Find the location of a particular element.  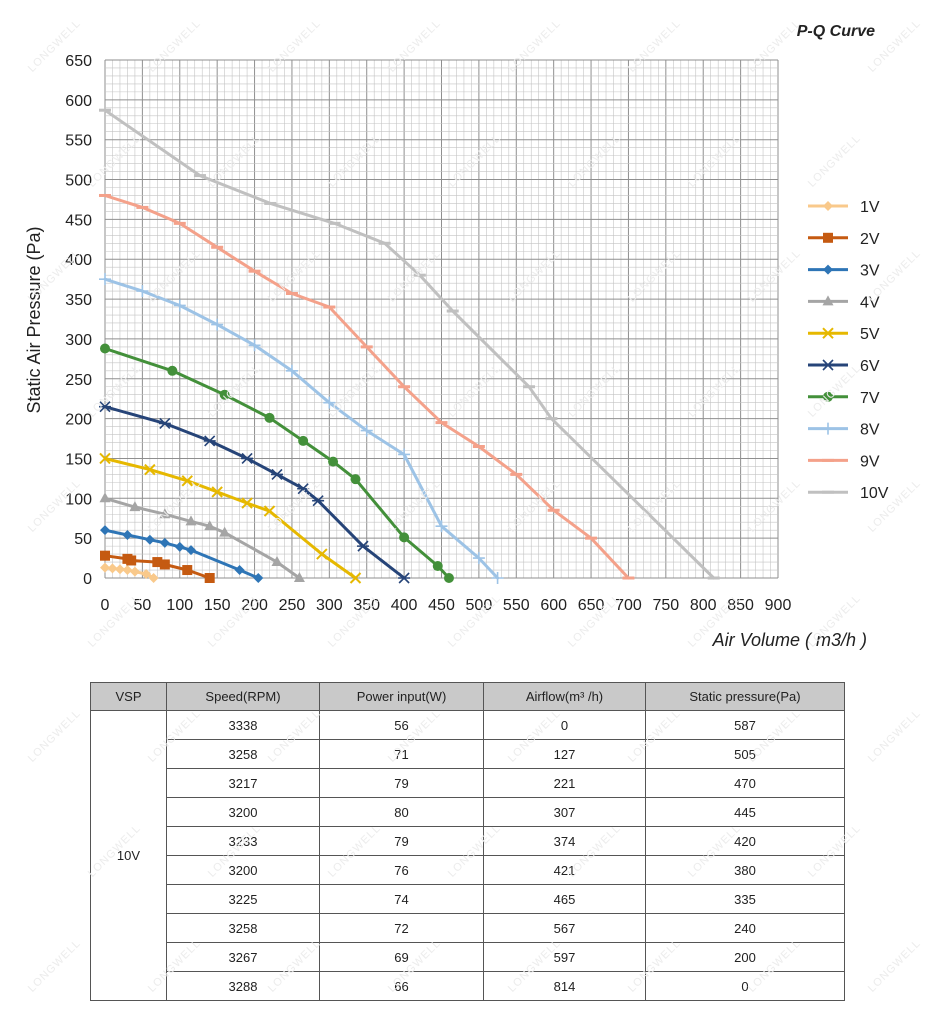

table-cell: 69 is located at coordinates (401, 957).